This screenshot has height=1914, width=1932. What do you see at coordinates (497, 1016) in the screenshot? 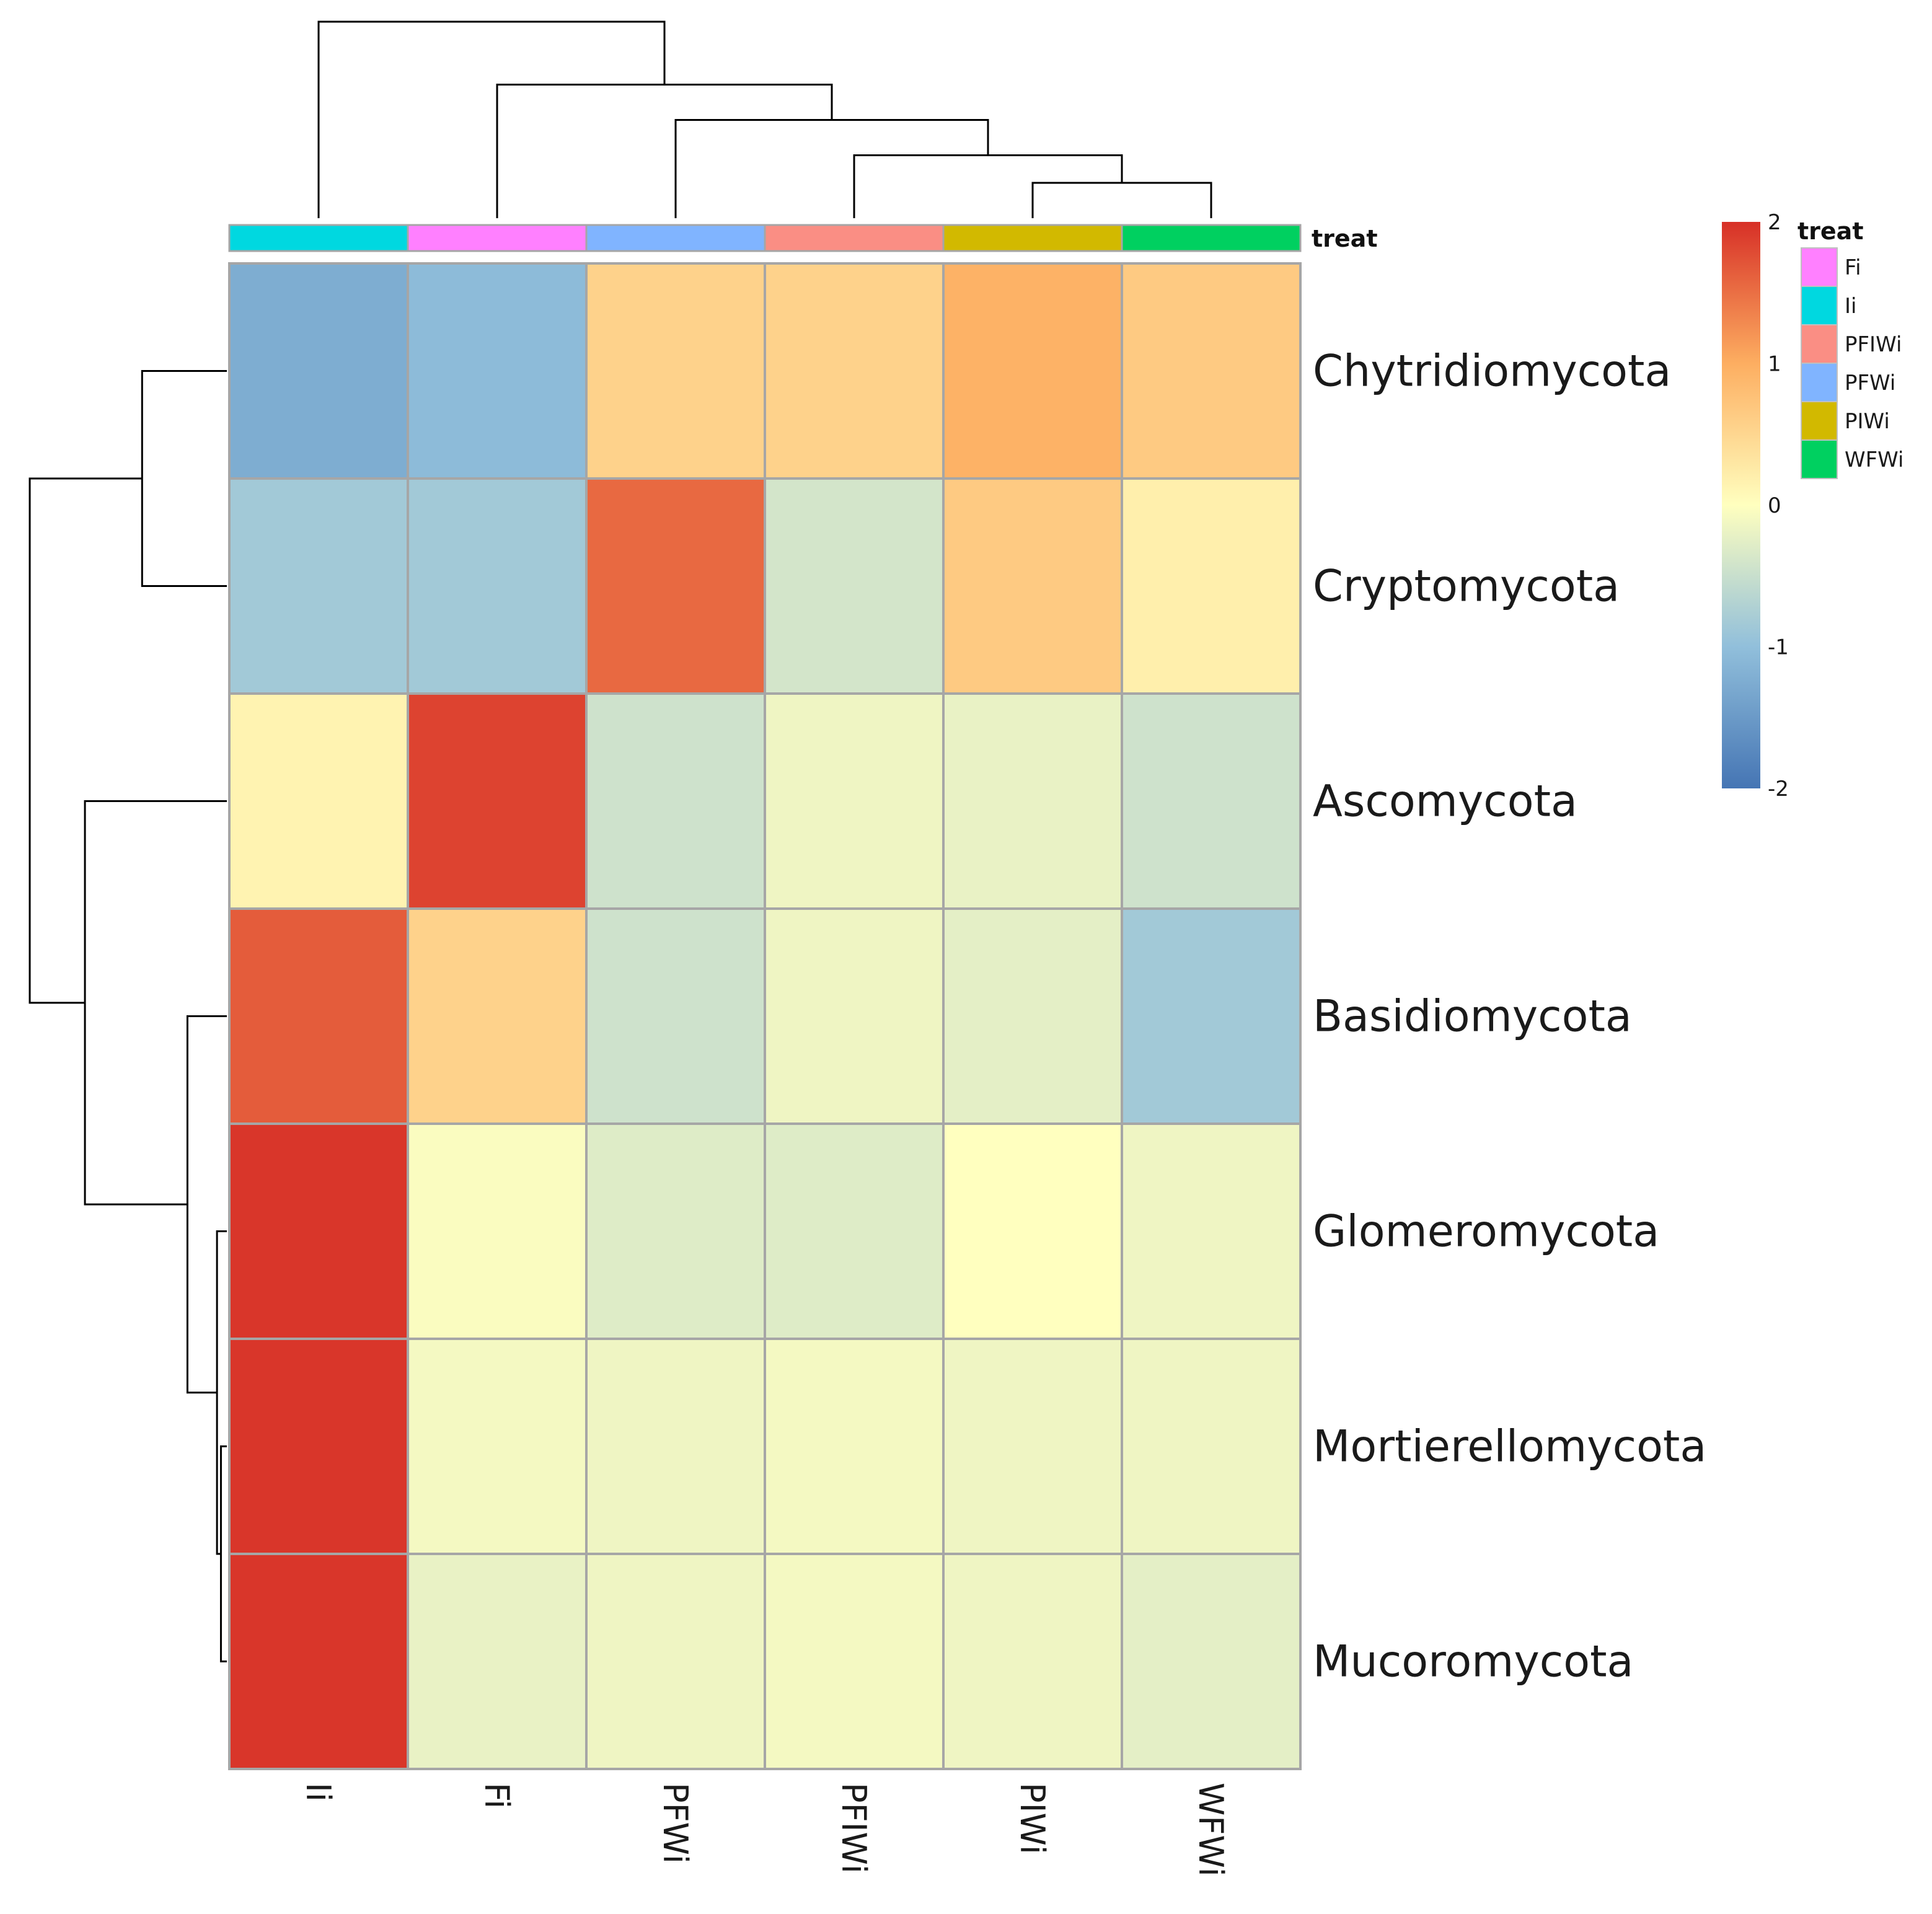
I see `heatmap-cell-basidiomycota-fi` at bounding box center [497, 1016].